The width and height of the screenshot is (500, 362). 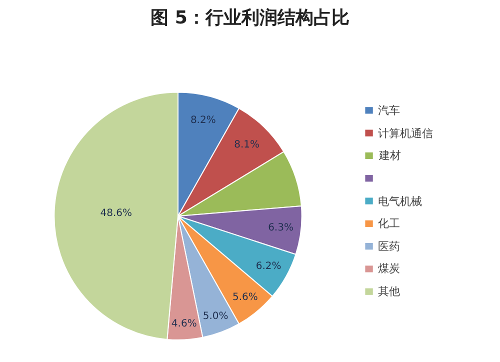 I want to click on data-label: 5.0%, so click(x=215, y=316).